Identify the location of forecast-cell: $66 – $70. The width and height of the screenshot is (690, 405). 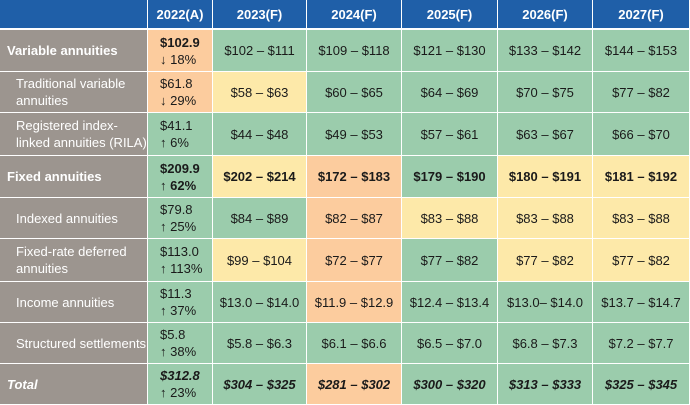
(641, 134).